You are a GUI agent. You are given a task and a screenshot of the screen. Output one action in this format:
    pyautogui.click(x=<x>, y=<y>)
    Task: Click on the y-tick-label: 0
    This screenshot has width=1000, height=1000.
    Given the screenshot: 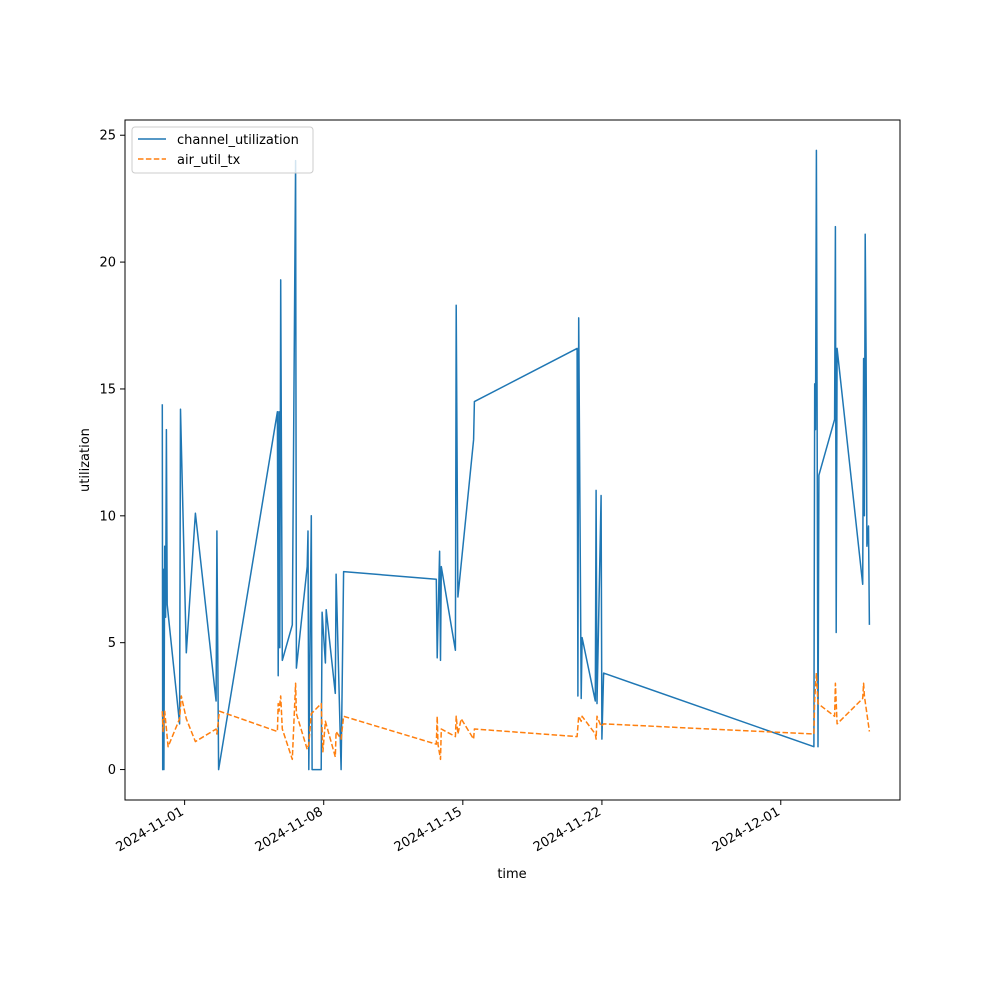 What is the action you would take?
    pyautogui.click(x=112, y=770)
    